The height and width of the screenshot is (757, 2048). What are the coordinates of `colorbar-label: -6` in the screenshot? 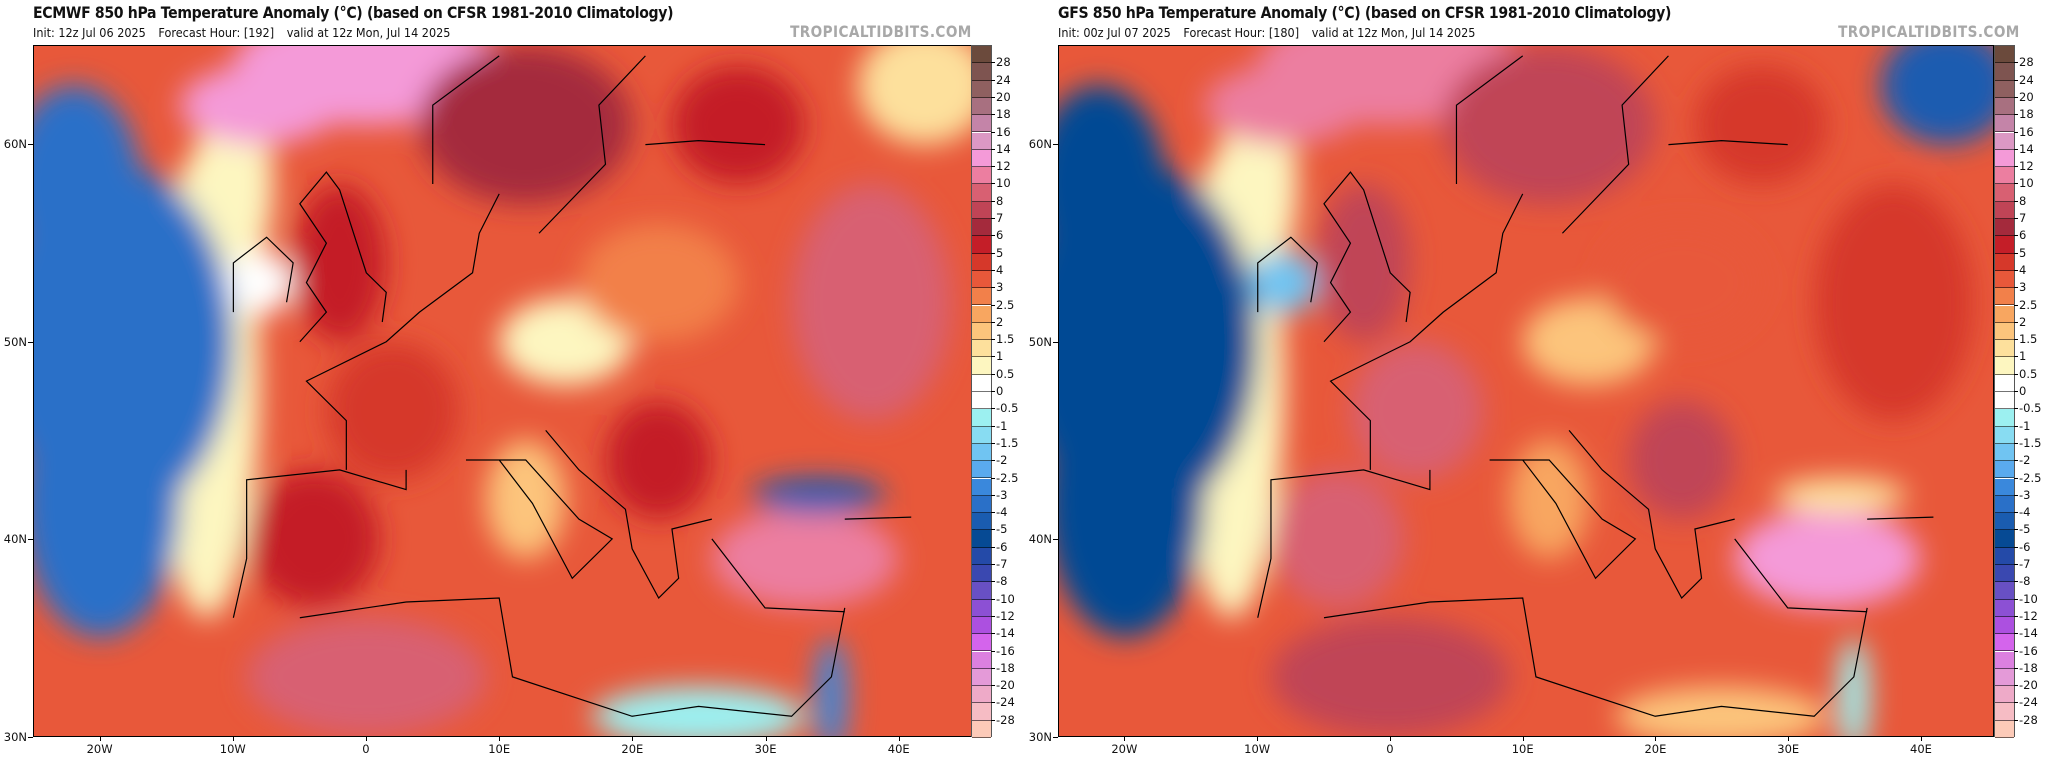 It's located at (1002, 546).